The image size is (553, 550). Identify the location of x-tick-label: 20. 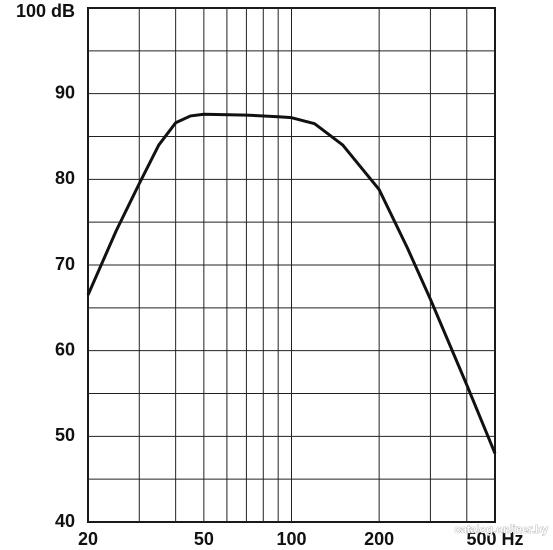
(88, 539).